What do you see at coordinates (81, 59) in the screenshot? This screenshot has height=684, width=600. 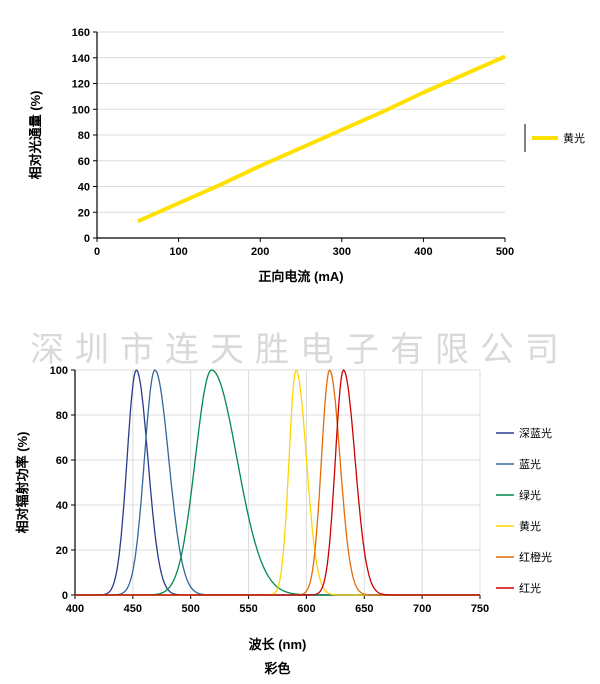 I see `y-tick-label: 140` at bounding box center [81, 59].